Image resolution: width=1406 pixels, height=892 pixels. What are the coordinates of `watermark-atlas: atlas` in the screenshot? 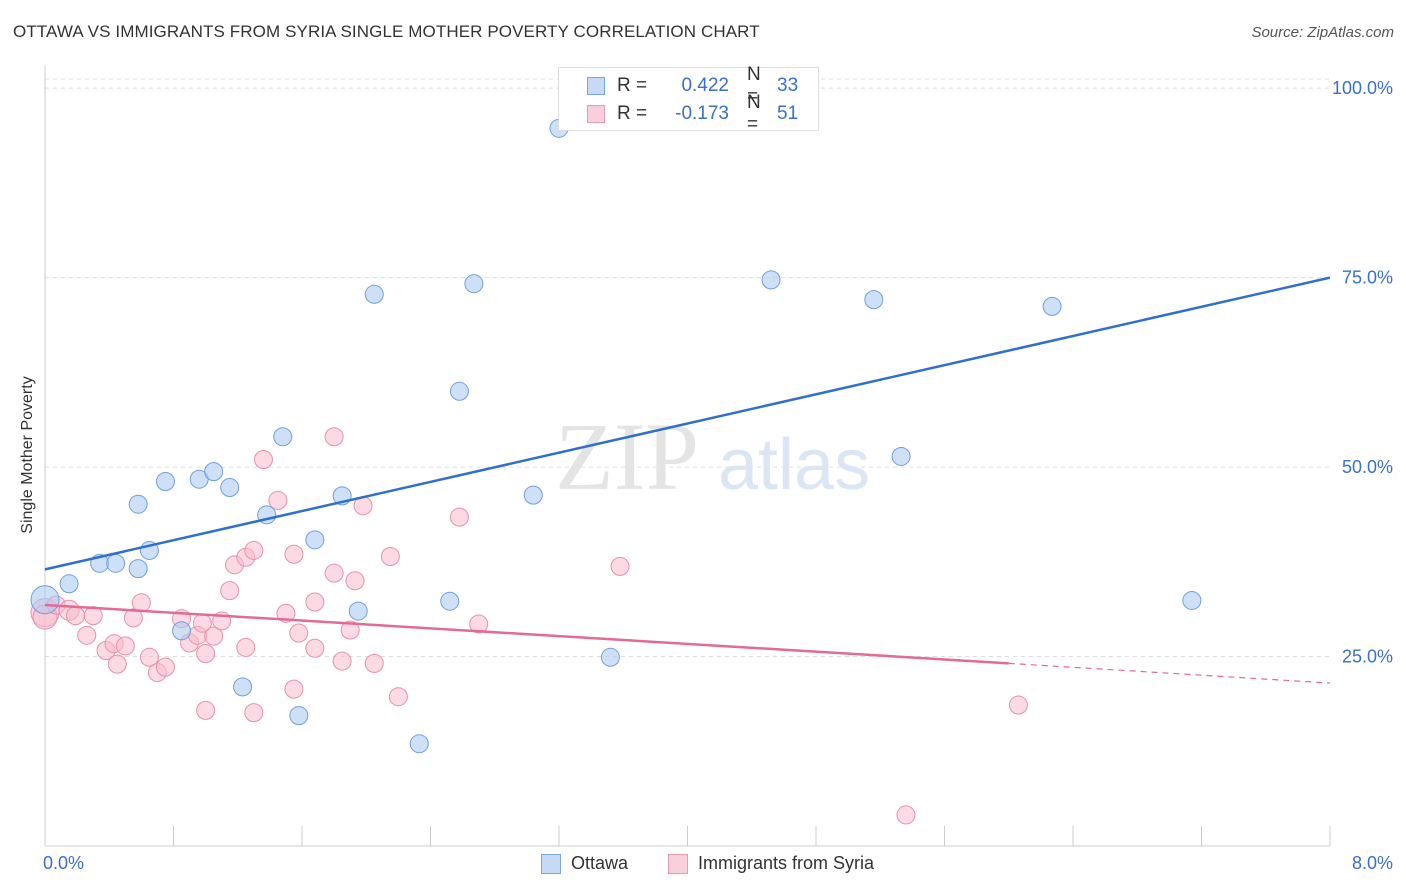 It's located at (794, 465).